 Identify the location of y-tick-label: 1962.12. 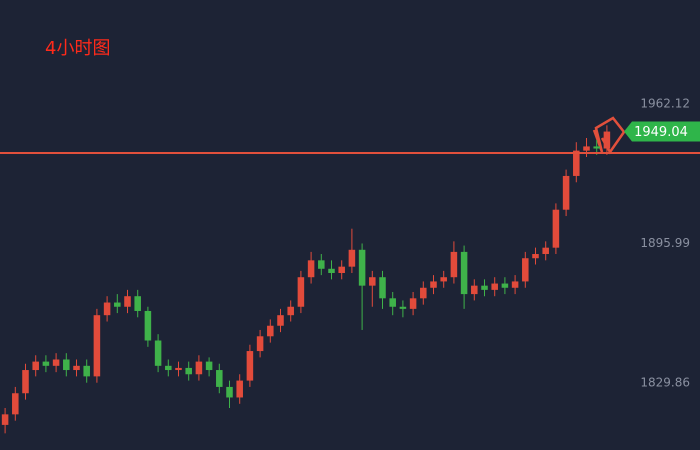
(665, 103).